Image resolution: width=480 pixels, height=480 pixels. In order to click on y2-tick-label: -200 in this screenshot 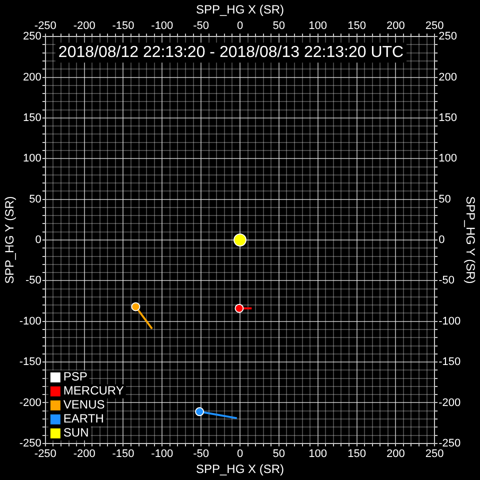, I will do `click(449, 402)`.